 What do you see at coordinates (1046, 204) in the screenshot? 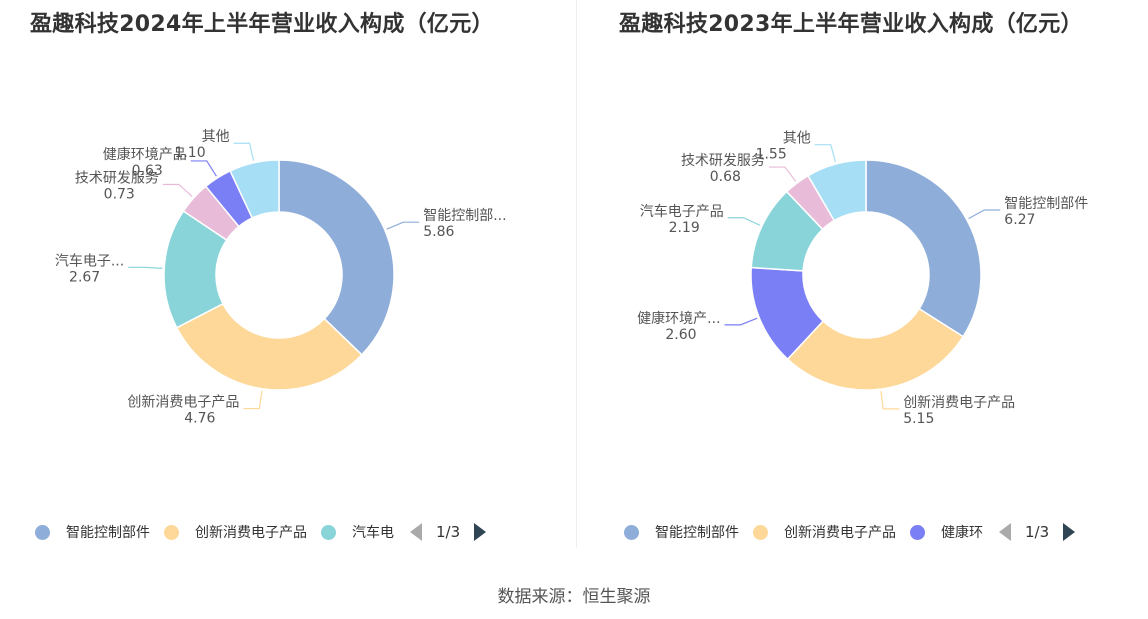
I see `slice-name-label: 智能控制部件` at bounding box center [1046, 204].